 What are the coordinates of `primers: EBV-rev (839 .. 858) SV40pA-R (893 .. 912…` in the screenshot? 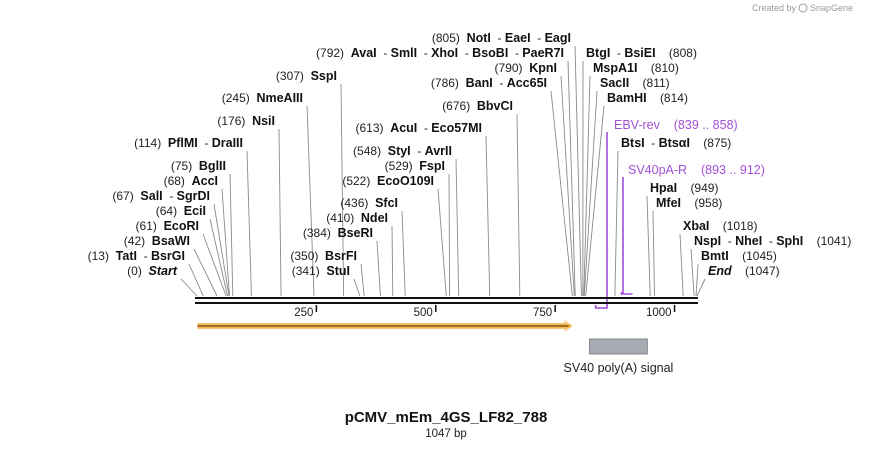 It's located at (679, 213).